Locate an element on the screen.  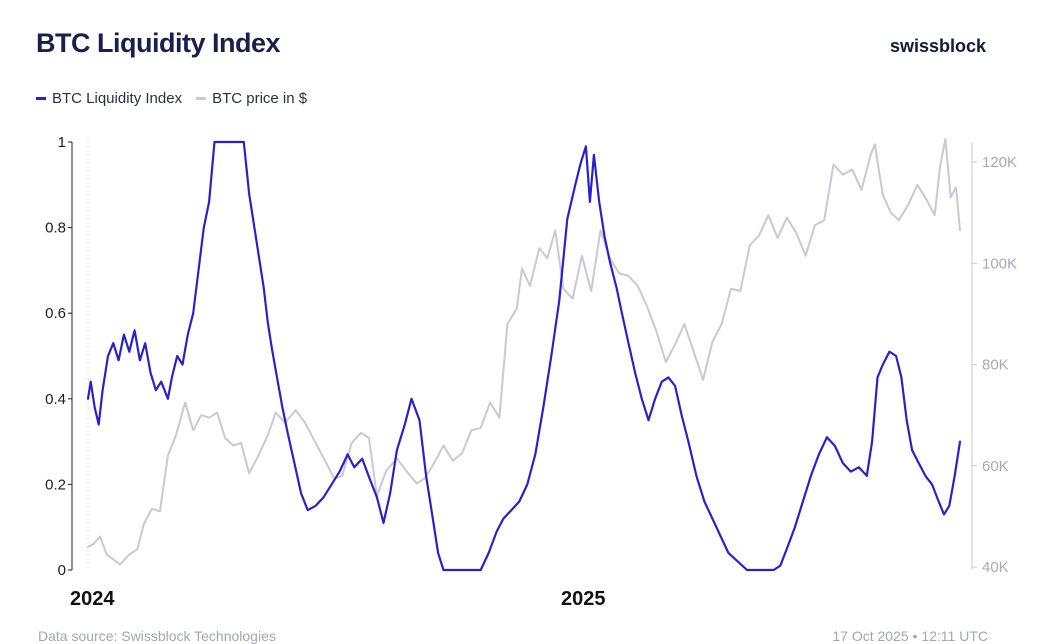
timestamp: 17 Oct 2025 • 12:11 UTC is located at coordinates (910, 636).